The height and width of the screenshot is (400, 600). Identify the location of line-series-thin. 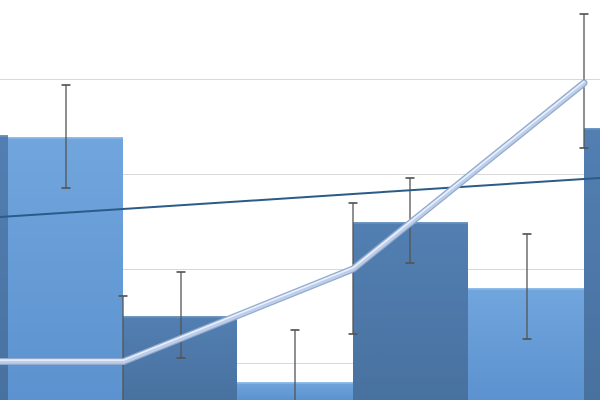
(300, 197).